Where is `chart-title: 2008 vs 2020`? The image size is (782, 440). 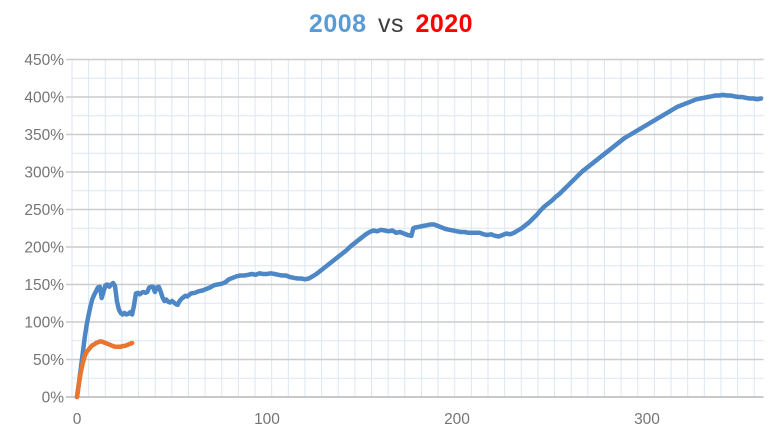
chart-title: 2008 vs 2020 is located at coordinates (391, 24).